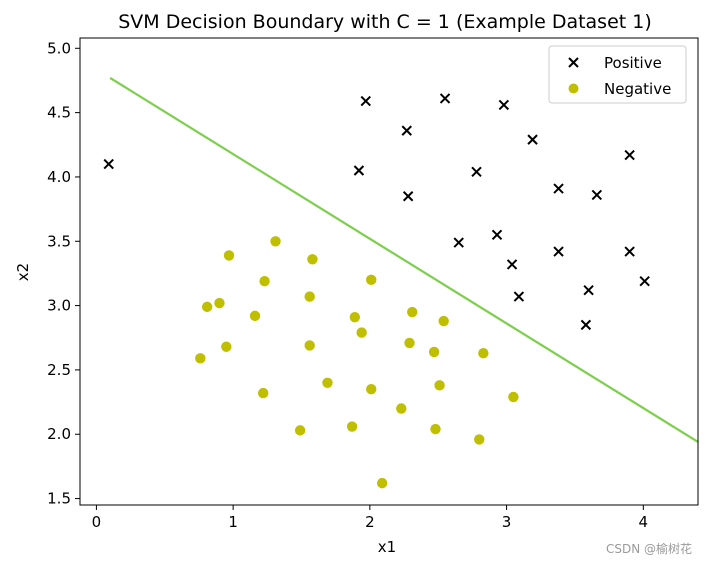 Image resolution: width=706 pixels, height=565 pixels. Describe the element at coordinates (644, 522) in the screenshot. I see `x-tick-label: 4` at that location.